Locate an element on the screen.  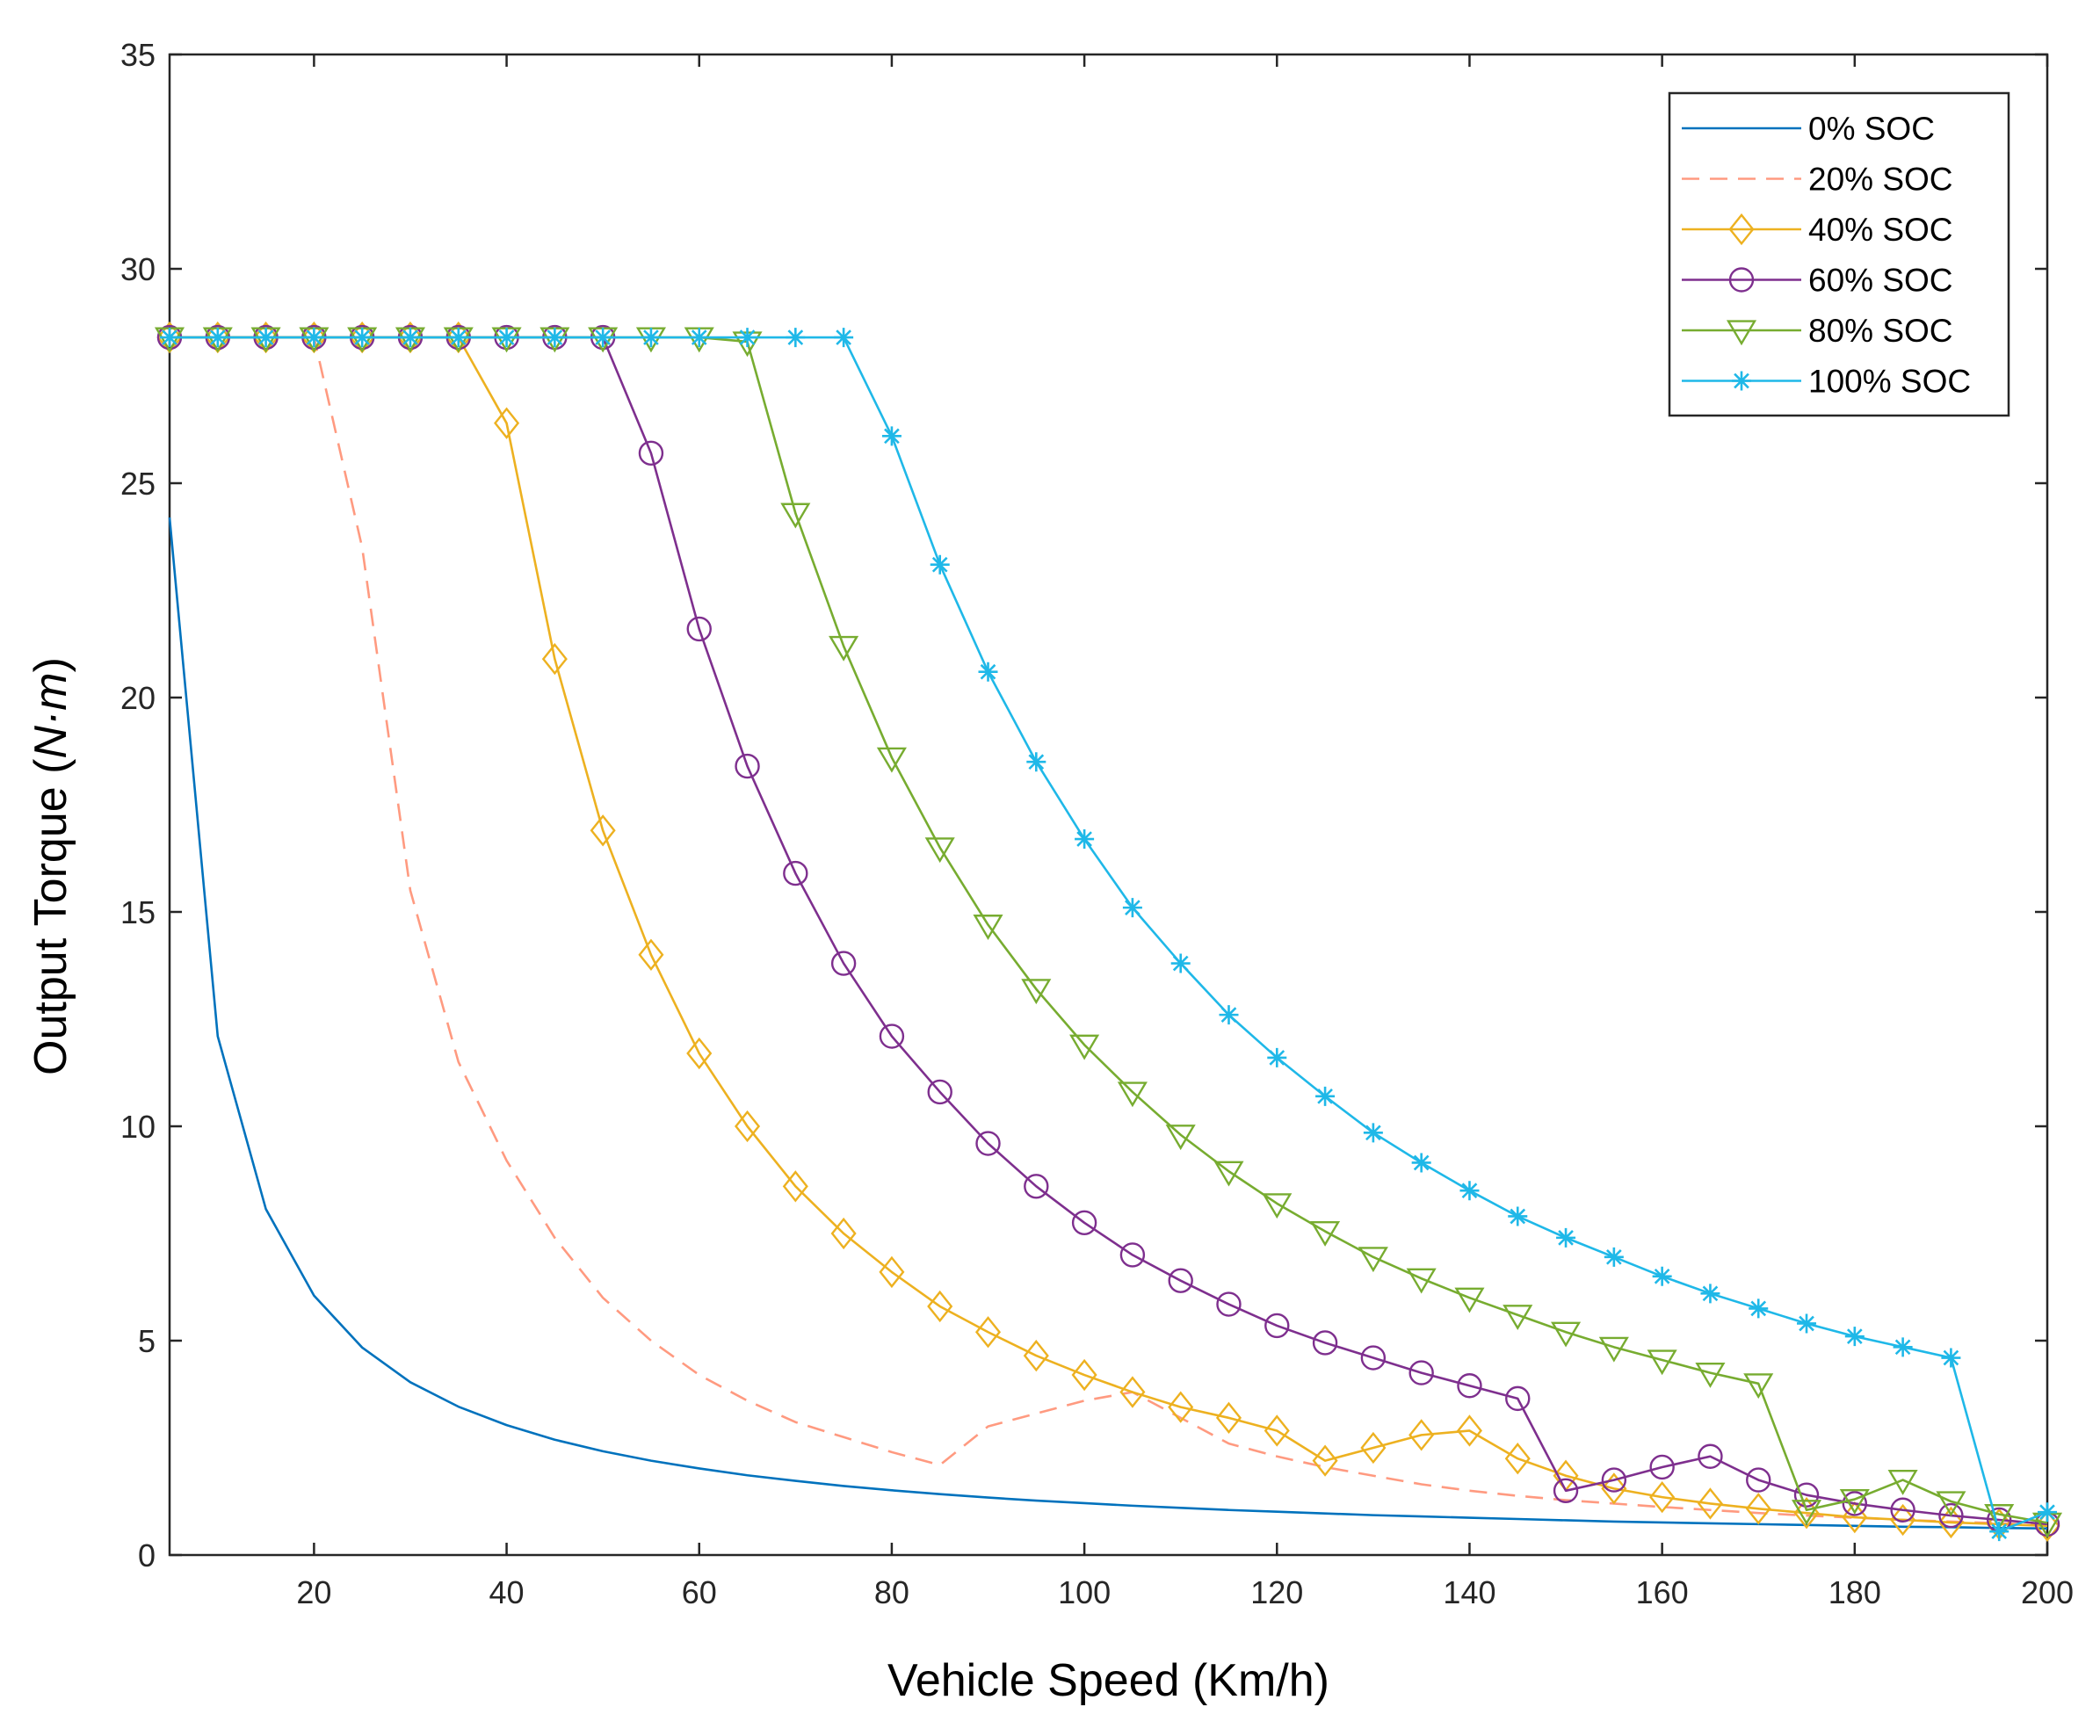
legend-label-4: 80% SOC is located at coordinates (1880, 331).